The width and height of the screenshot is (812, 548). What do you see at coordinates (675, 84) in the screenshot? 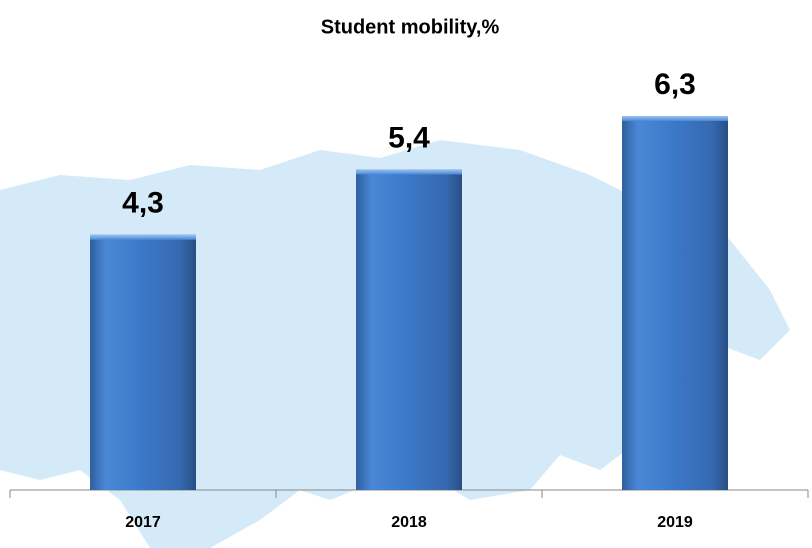
I see `value-label: 6,3` at bounding box center [675, 84].